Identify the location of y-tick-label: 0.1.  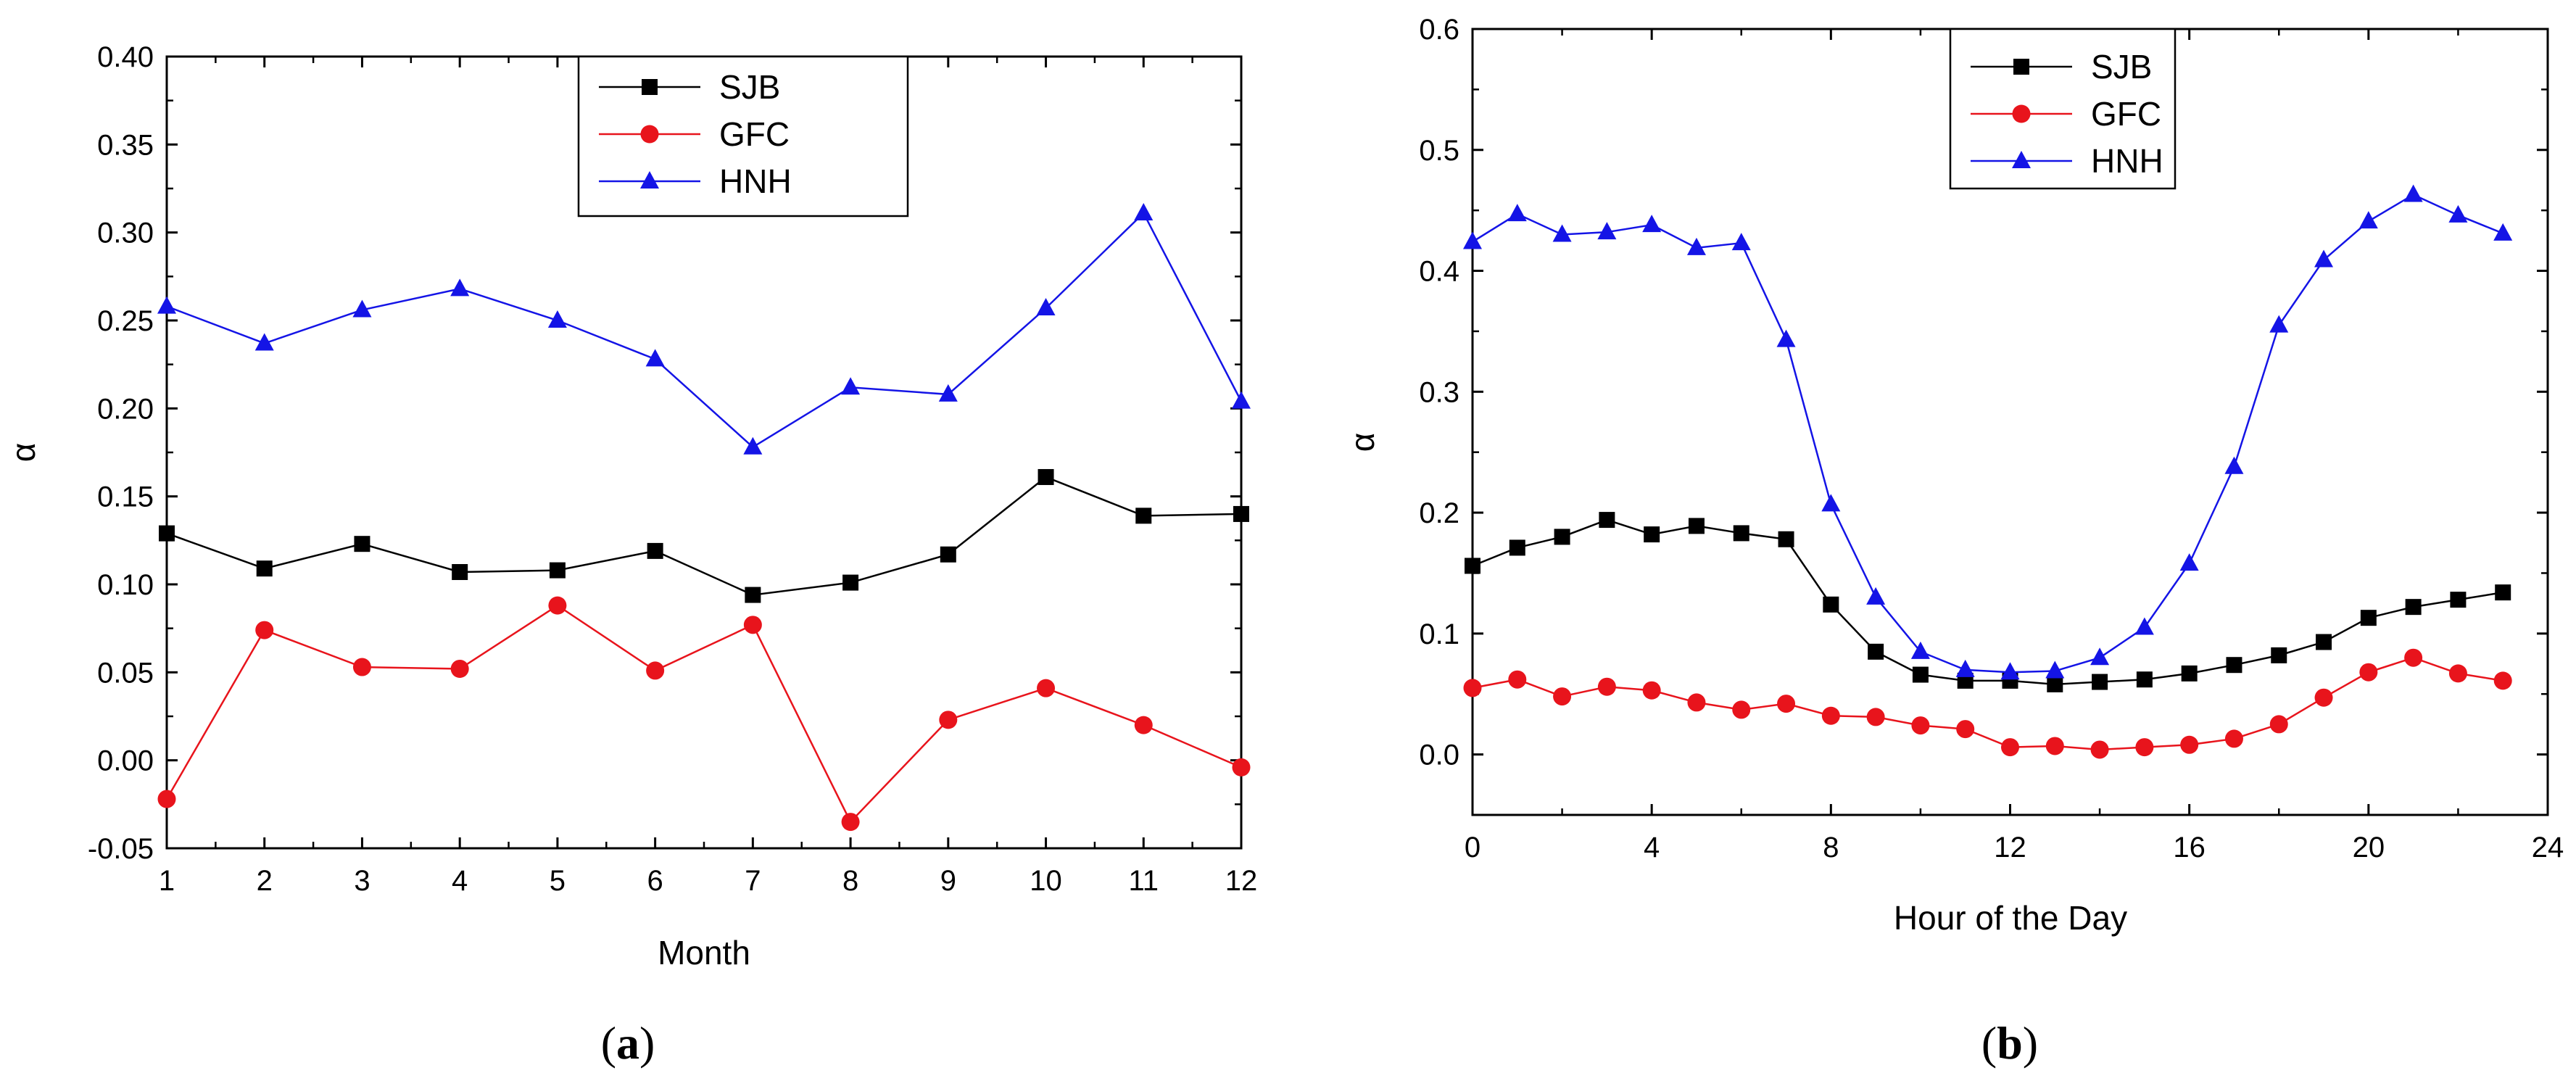
(1439, 634).